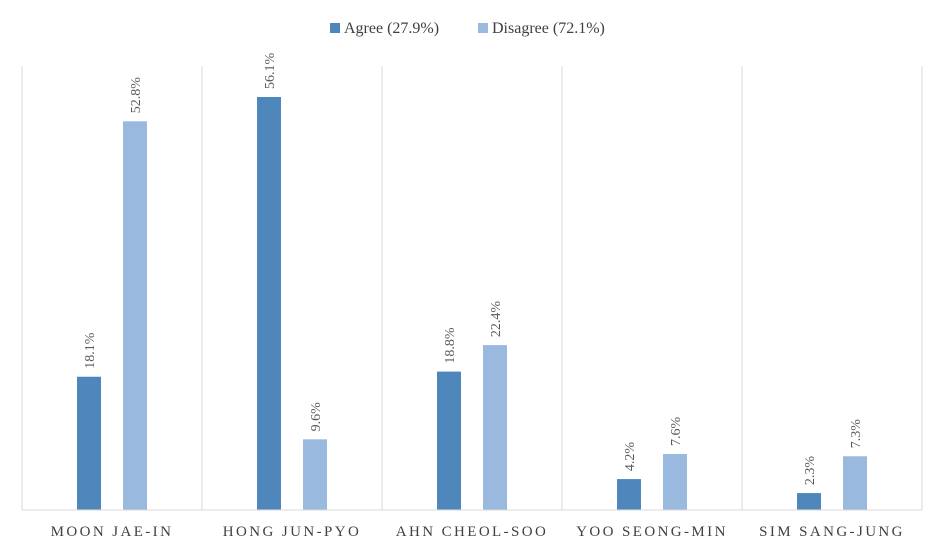  What do you see at coordinates (316, 417) in the screenshot?
I see `data-label-disagree-hong-jun-pyo: 9.6%` at bounding box center [316, 417].